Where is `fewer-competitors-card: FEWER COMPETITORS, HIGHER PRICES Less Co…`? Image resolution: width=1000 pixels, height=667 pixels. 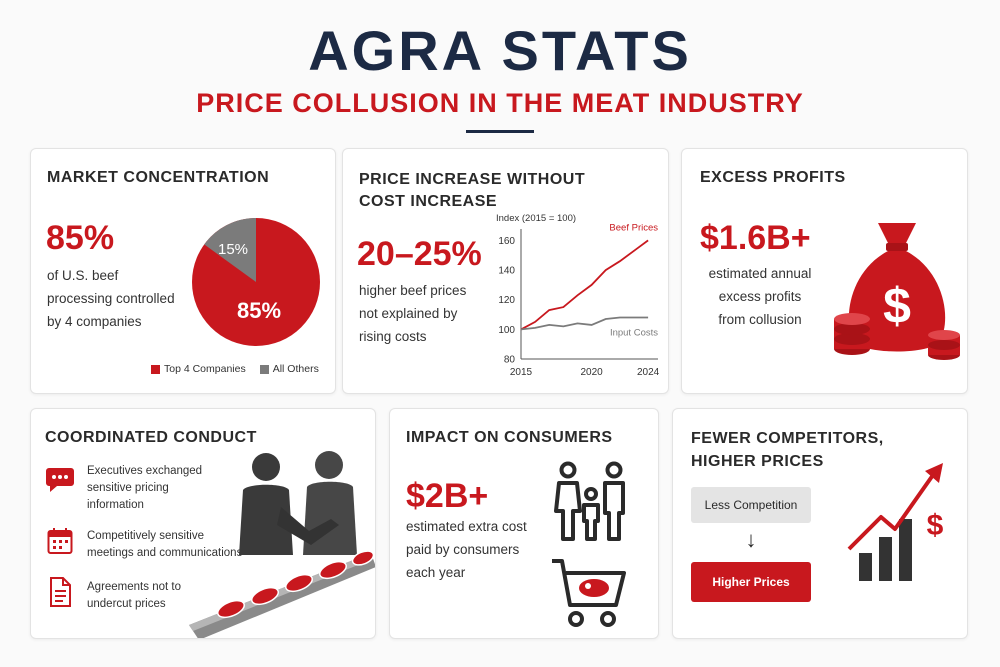
fewer-competitors-card: FEWER COMPETITORS, HIGHER PRICES Less Co… is located at coordinates (820, 523).